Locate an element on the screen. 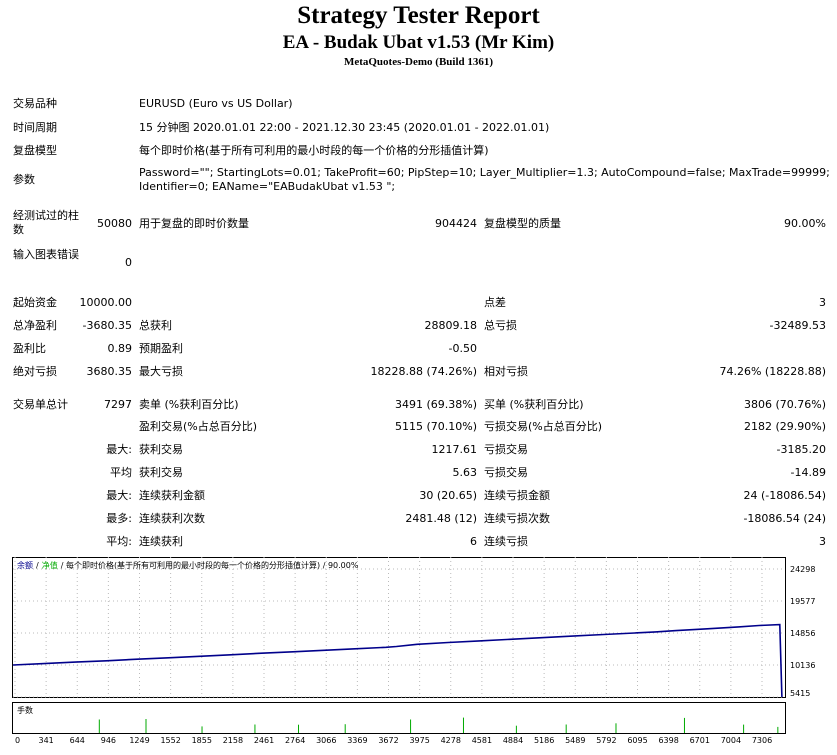 The width and height of the screenshot is (837, 755). x-tick-label: 341 is located at coordinates (45, 740).